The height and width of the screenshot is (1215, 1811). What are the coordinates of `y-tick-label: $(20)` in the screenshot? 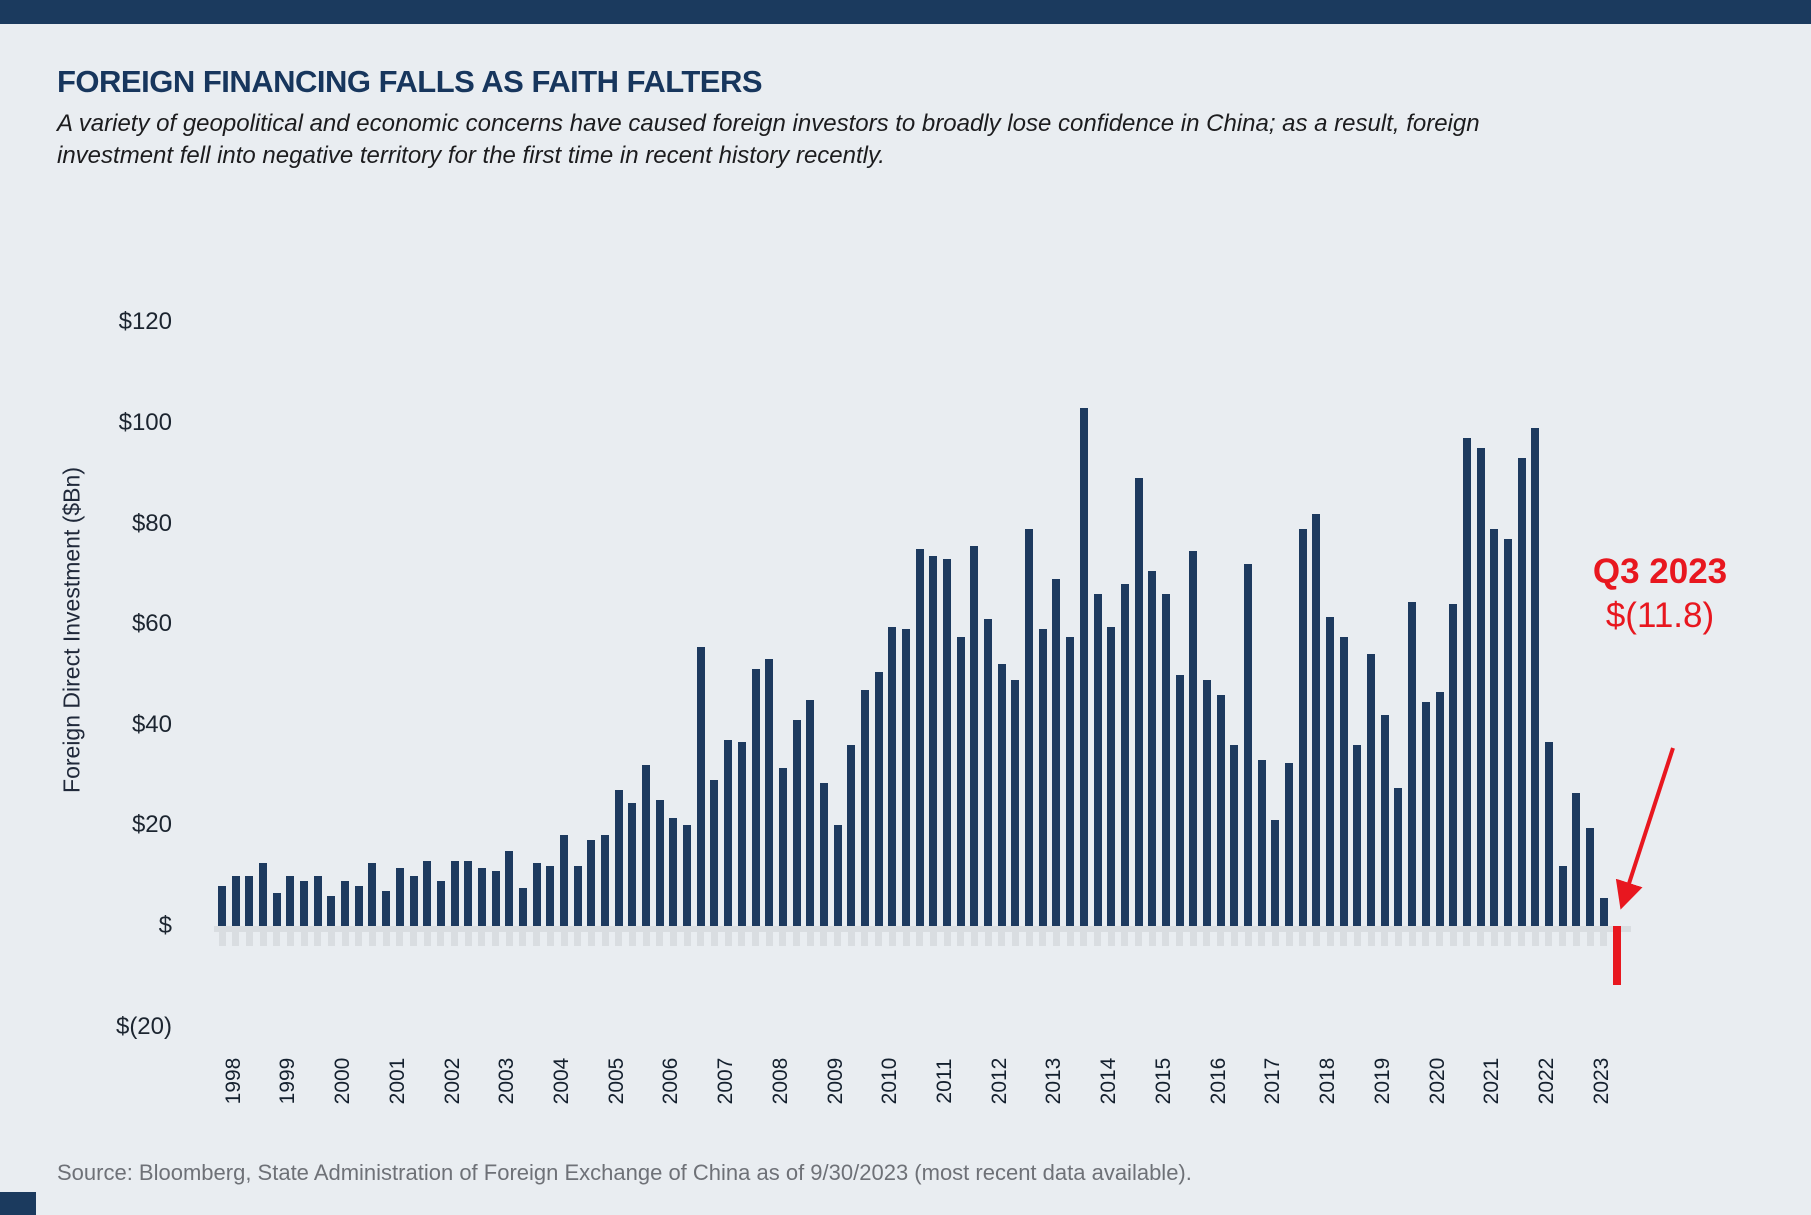 It's located at (143, 1026).